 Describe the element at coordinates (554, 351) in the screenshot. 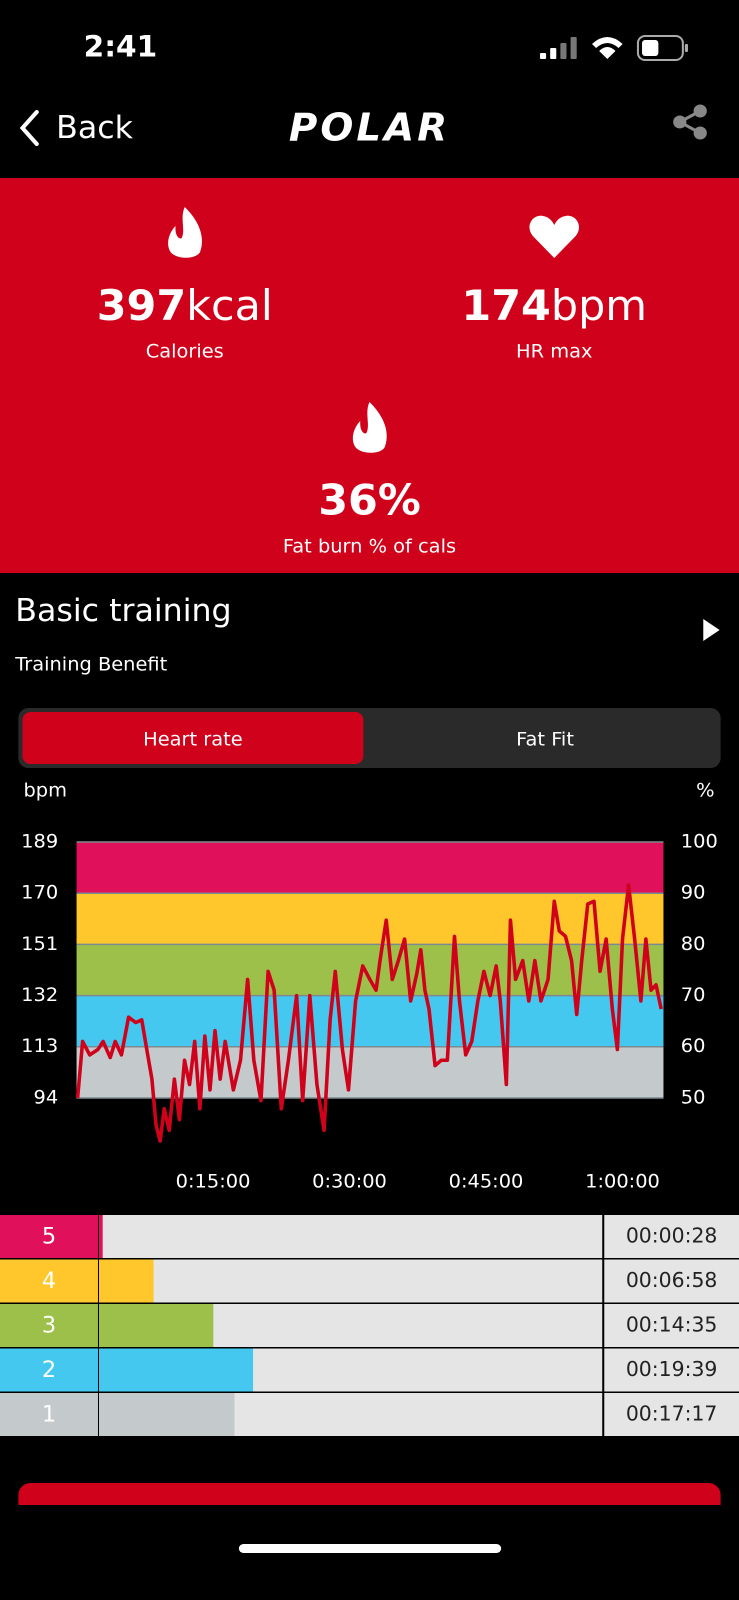

I see `stat-label: HR max` at that location.